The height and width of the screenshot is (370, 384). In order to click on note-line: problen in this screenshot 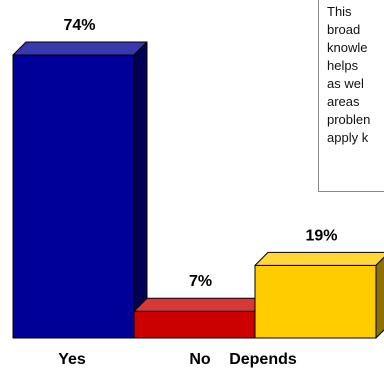, I will do `click(349, 119)`.